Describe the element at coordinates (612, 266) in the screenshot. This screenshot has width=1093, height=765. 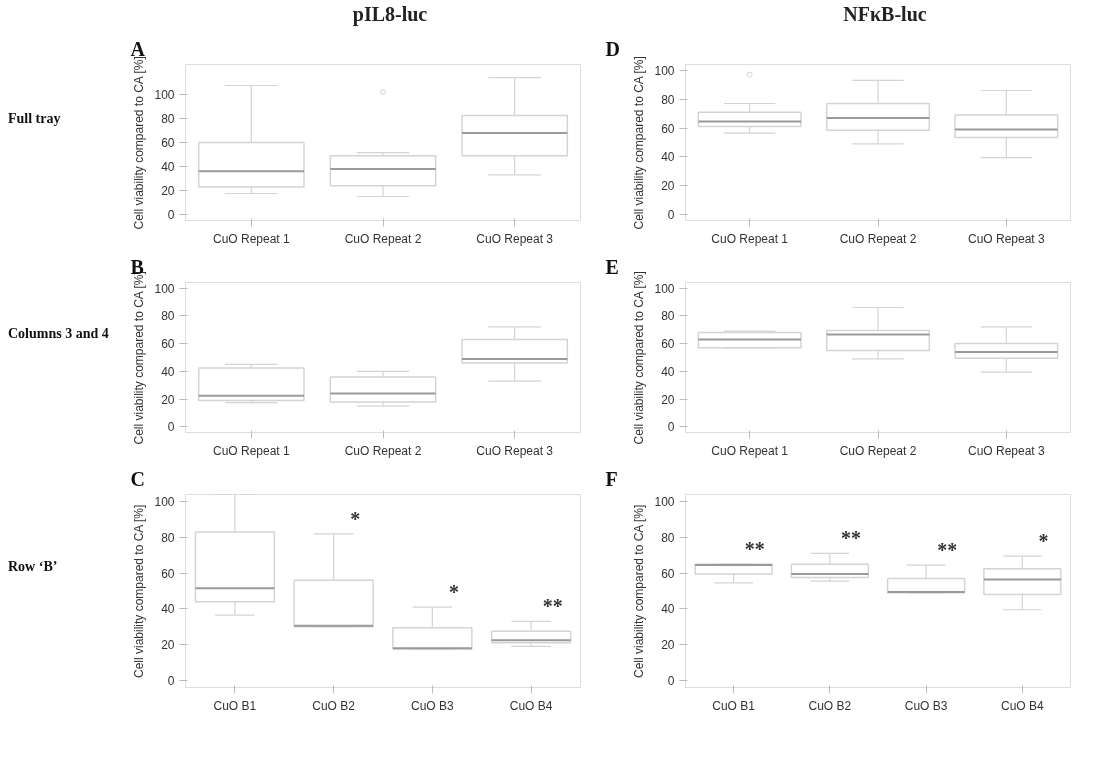
I see `text: E` at that location.